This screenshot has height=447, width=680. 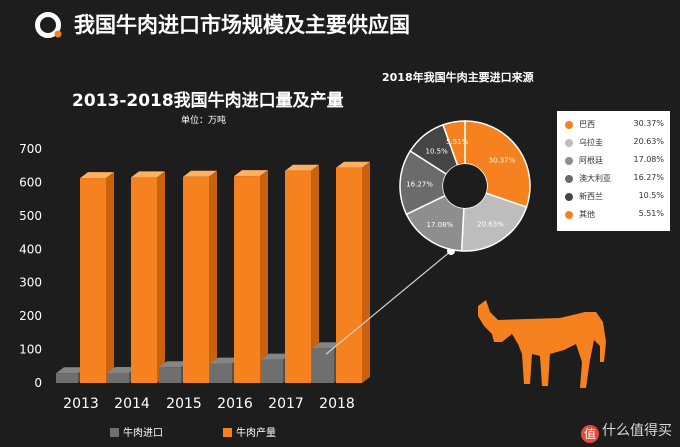 I want to click on y-tick-label: 200, so click(x=30, y=316).